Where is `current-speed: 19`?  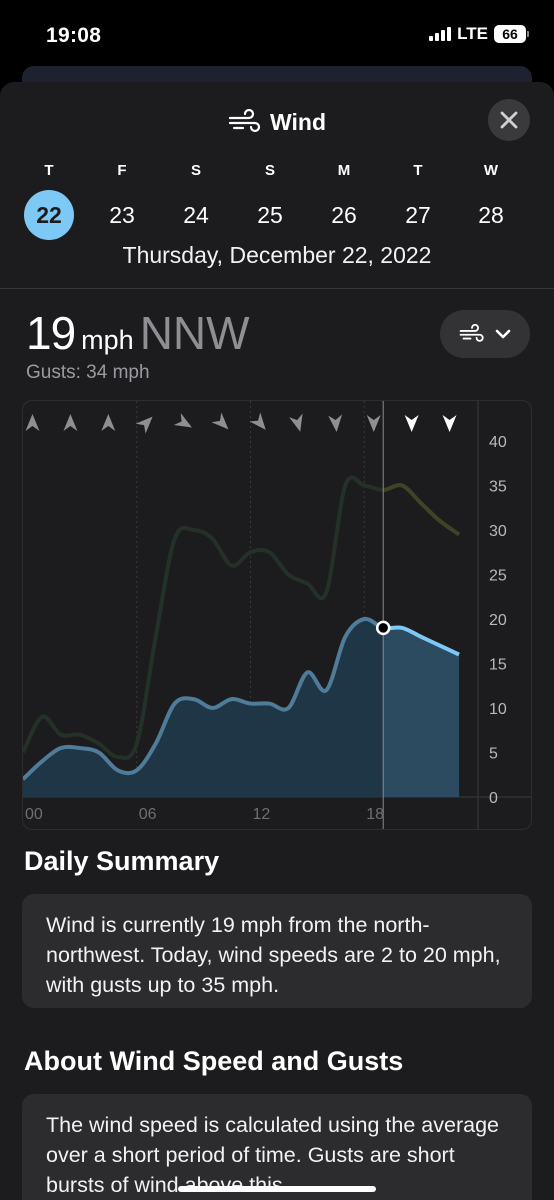 current-speed: 19 is located at coordinates (51, 333).